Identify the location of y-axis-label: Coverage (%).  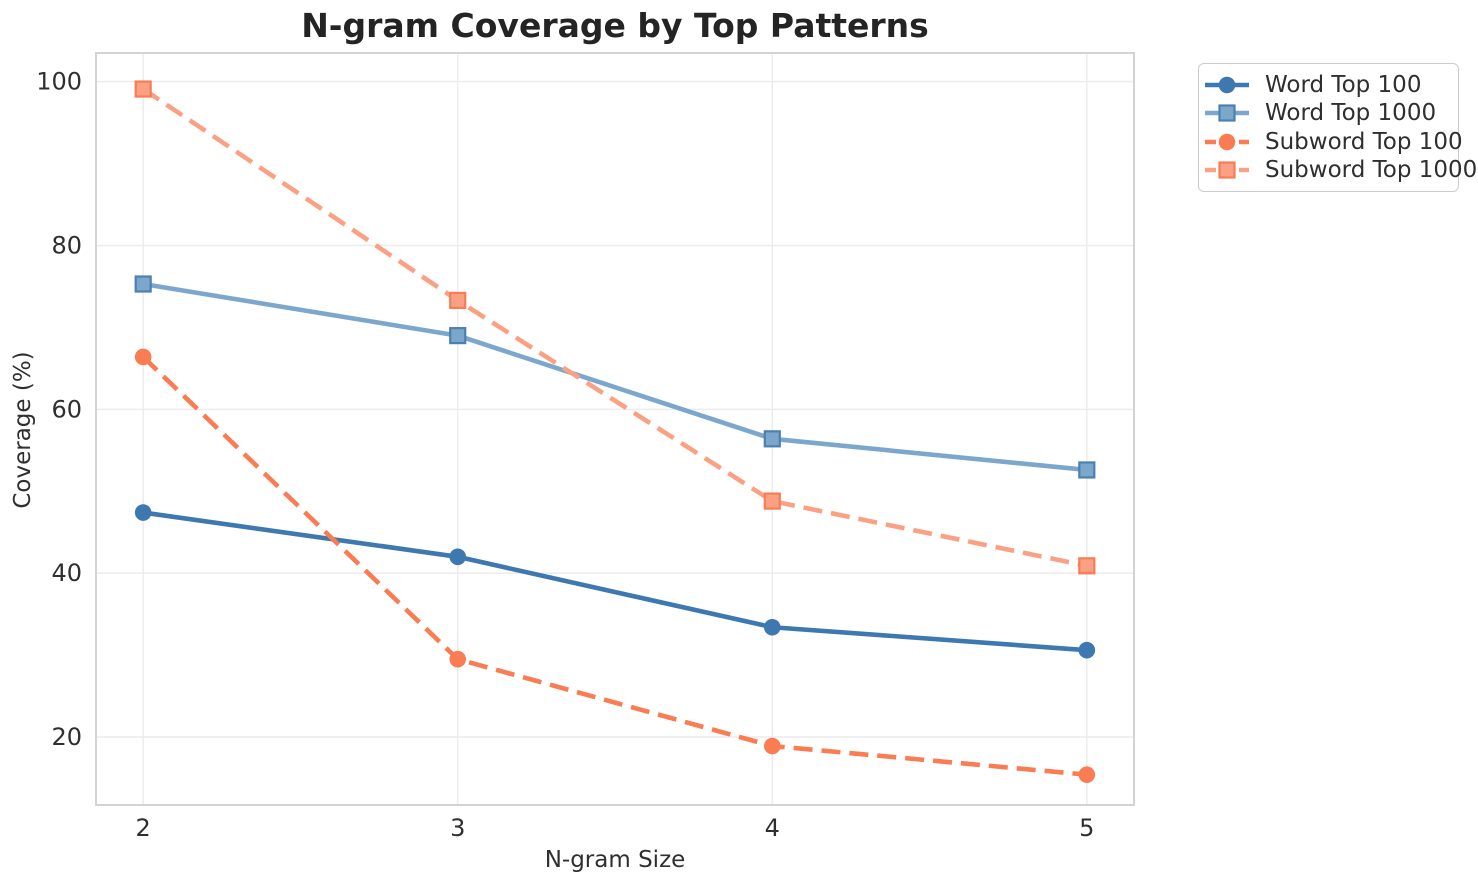
(23, 430).